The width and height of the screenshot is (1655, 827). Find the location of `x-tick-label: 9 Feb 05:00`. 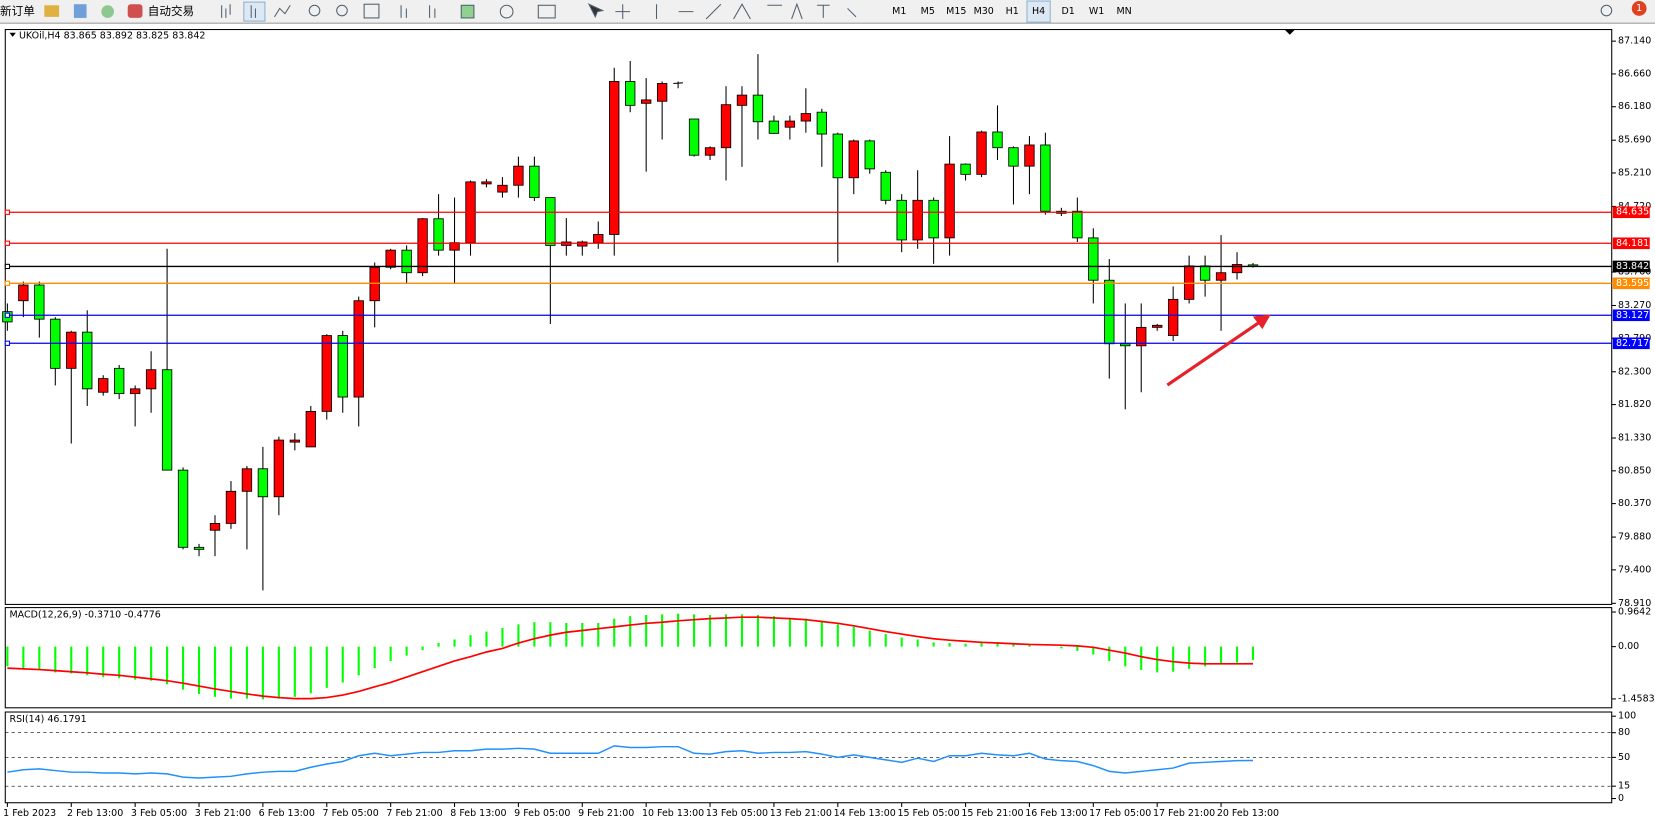

x-tick-label: 9 Feb 05:00 is located at coordinates (542, 813).